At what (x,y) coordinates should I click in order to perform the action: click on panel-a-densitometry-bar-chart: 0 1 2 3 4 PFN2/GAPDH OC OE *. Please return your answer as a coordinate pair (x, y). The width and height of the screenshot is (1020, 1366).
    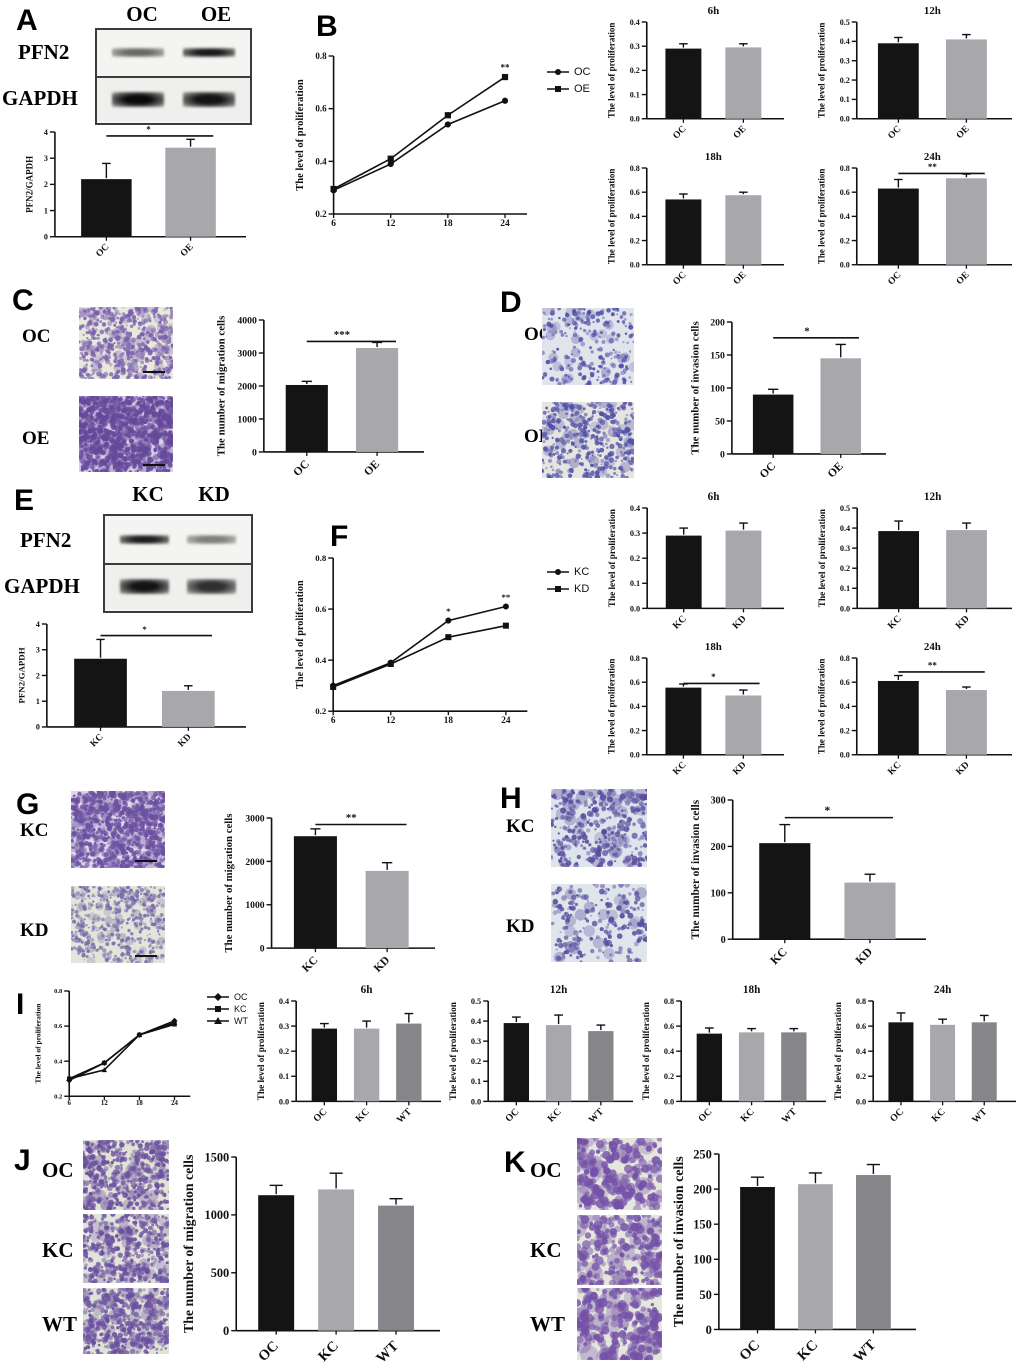
    Looking at the image, I should click on (136, 191).